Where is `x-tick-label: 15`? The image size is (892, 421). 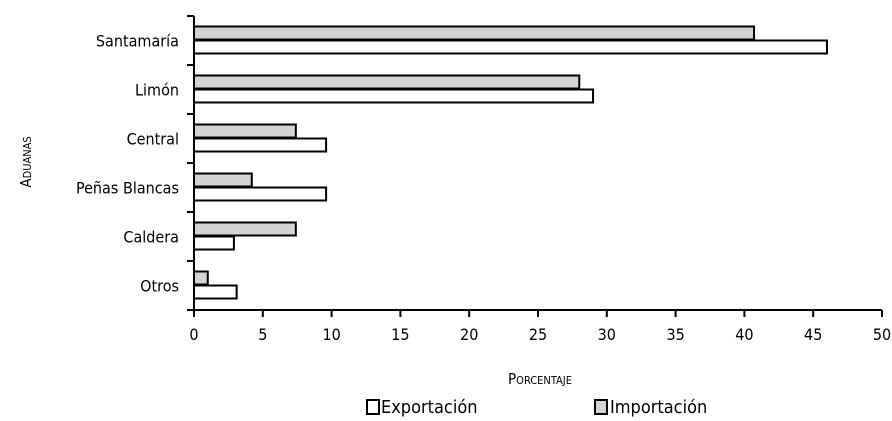
x-tick-label: 15 is located at coordinates (400, 334).